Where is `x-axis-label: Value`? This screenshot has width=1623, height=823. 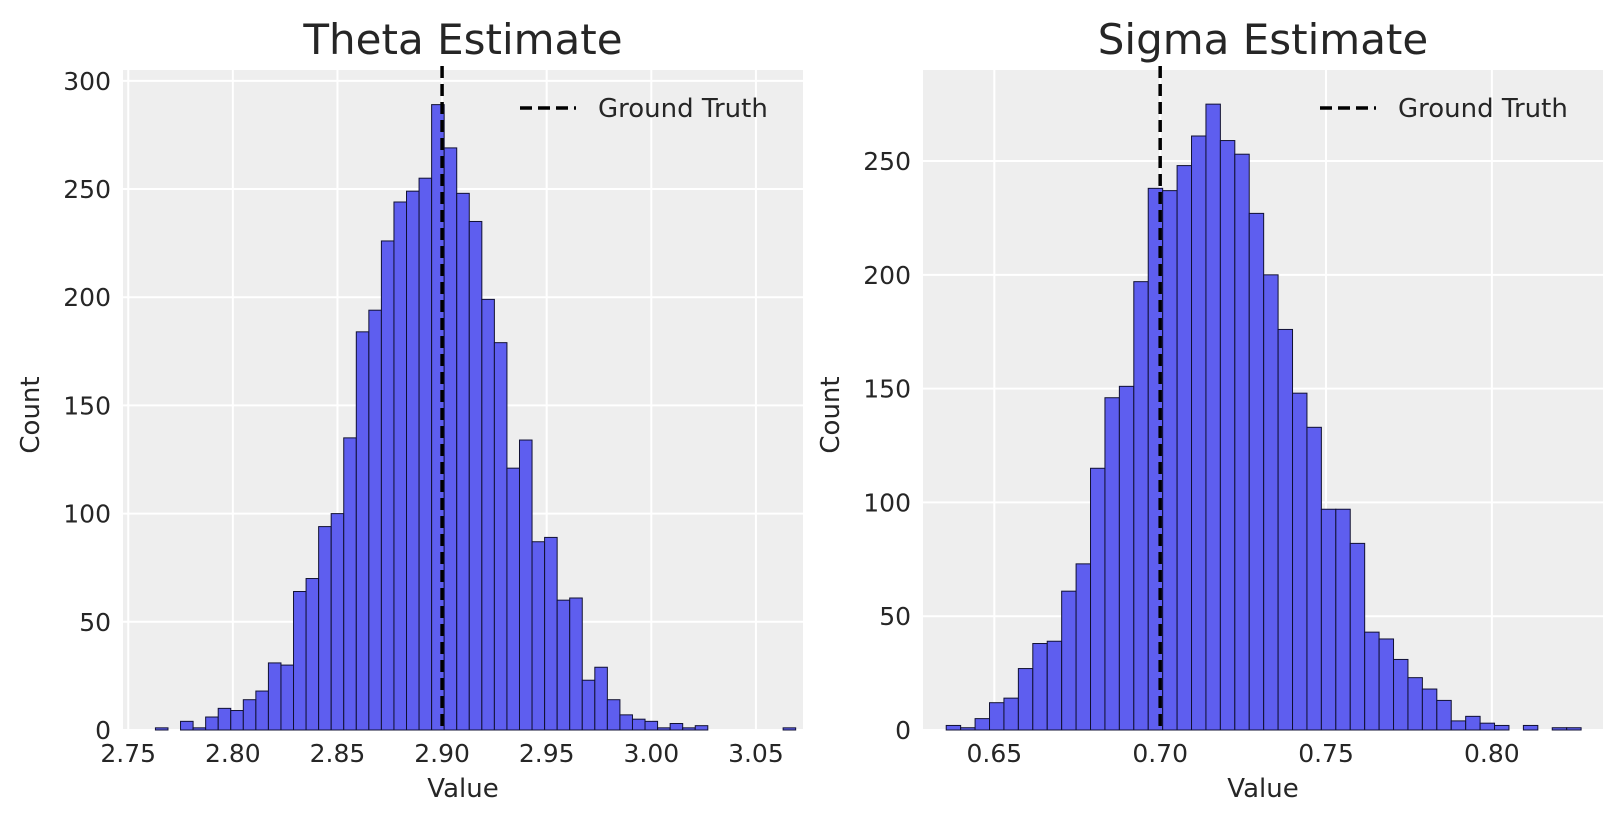 x-axis-label: Value is located at coordinates (1262, 789).